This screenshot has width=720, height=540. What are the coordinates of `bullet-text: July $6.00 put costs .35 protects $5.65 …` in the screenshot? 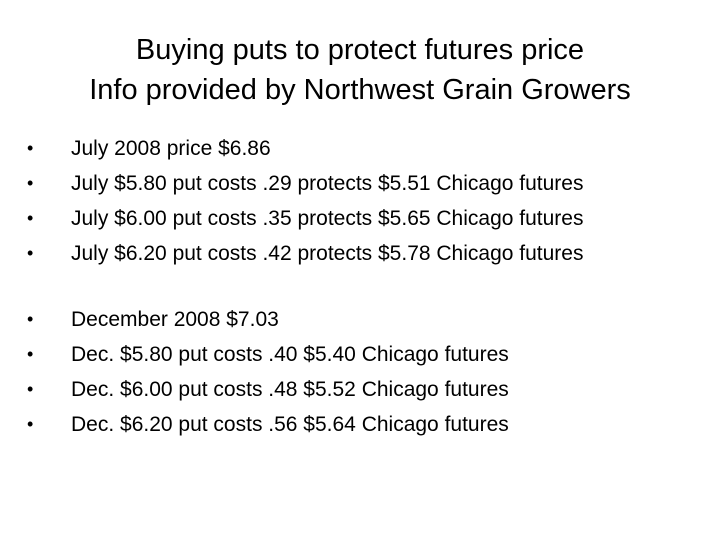 It's located at (327, 218).